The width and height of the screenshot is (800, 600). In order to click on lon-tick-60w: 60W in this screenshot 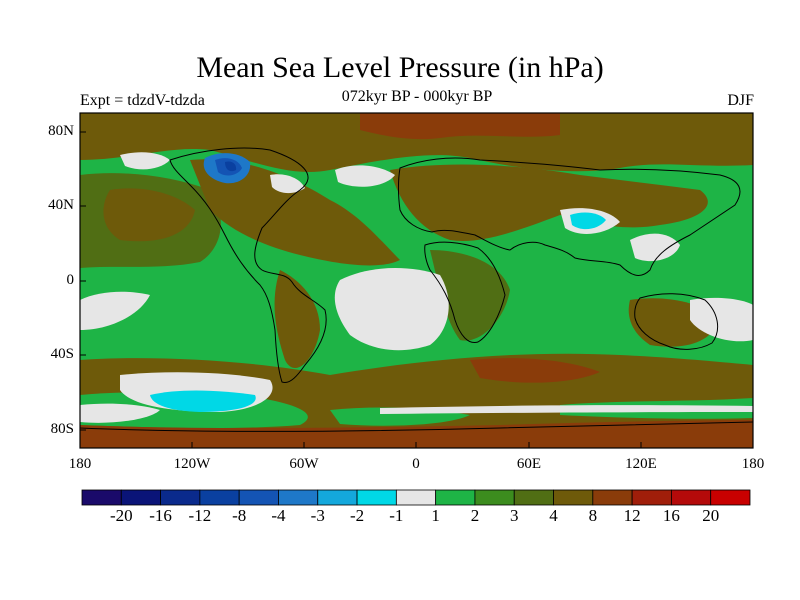, I will do `click(304, 464)`.